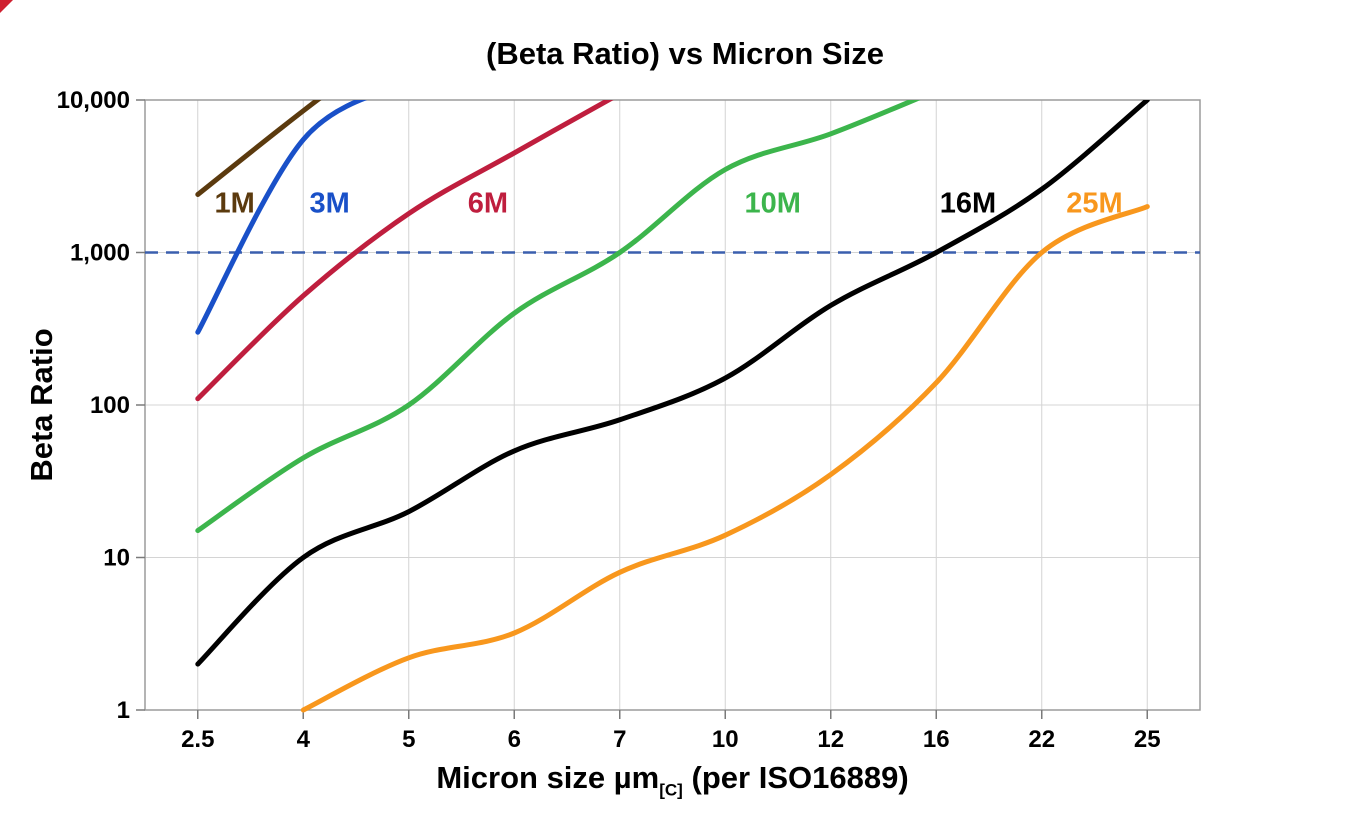  I want to click on series-label-6M: 6M, so click(488, 203).